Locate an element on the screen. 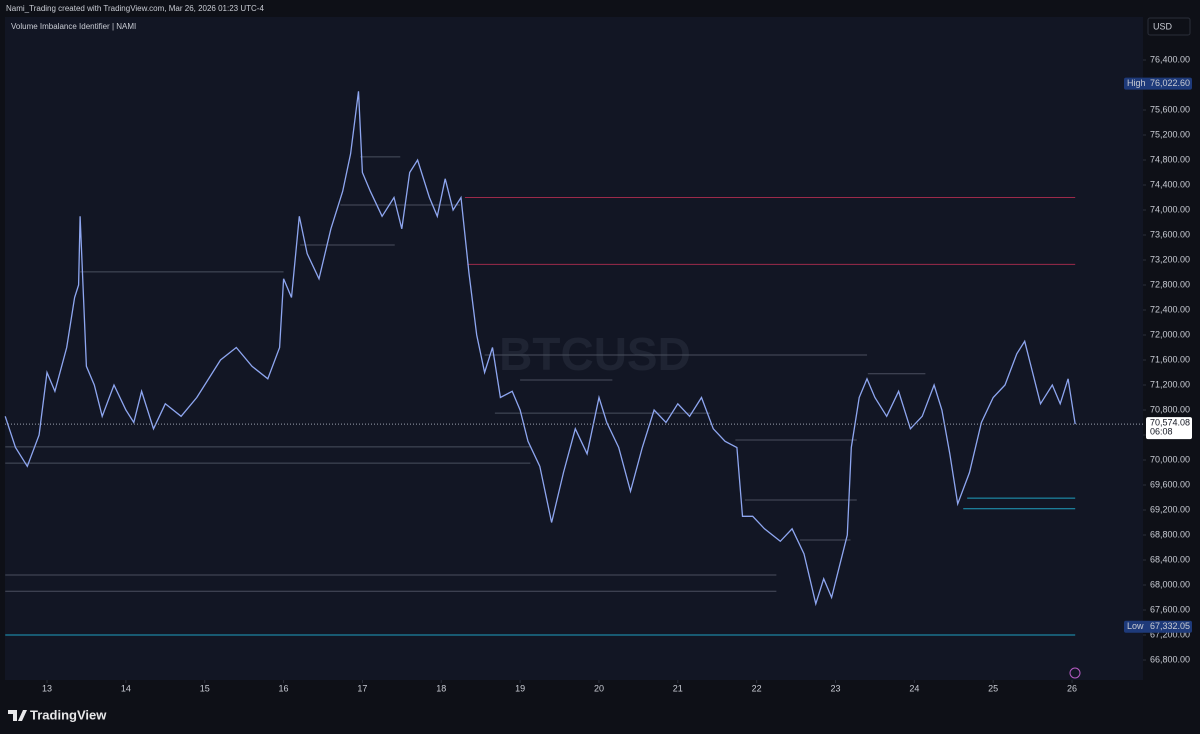  y-tick-label: 76,400.00 is located at coordinates (1170, 59).